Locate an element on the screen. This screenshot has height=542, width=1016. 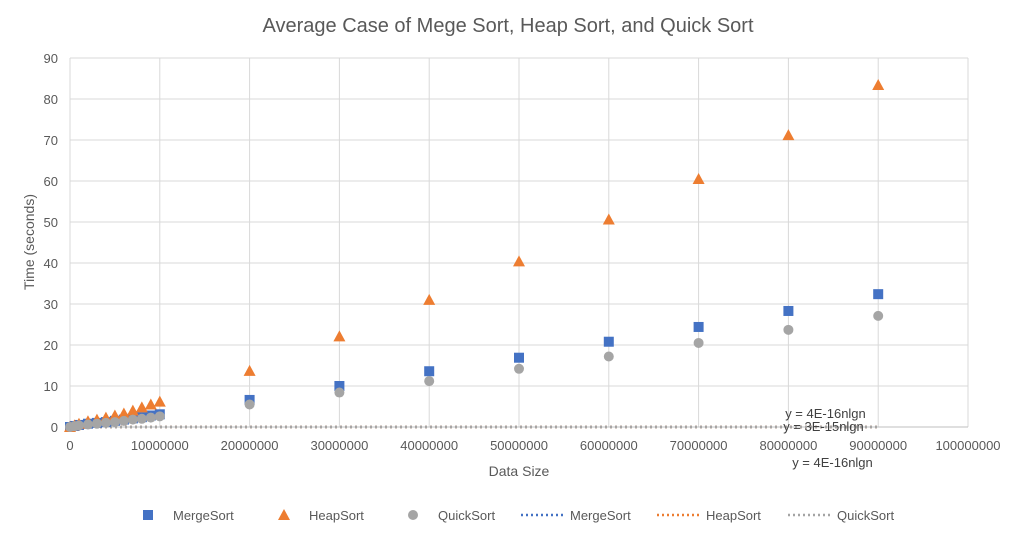
legend-quicksort-marker is located at coordinates (413, 515).